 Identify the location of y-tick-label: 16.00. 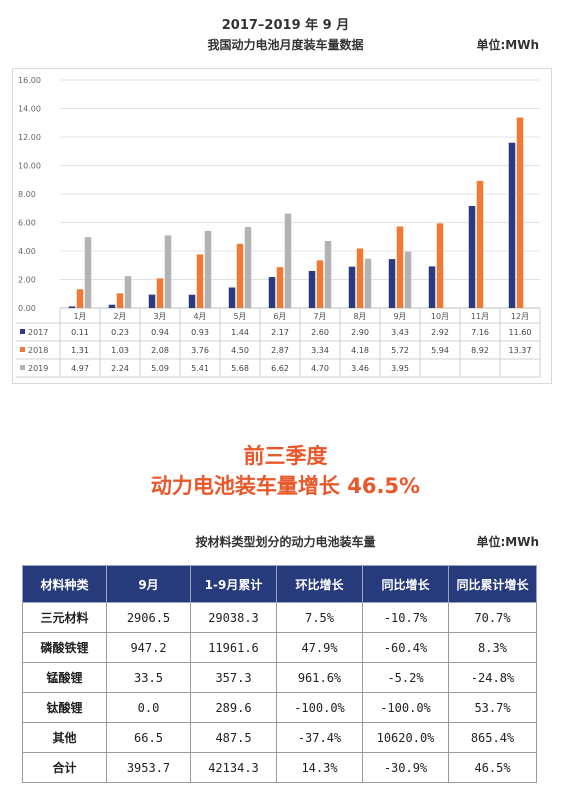
(29, 80).